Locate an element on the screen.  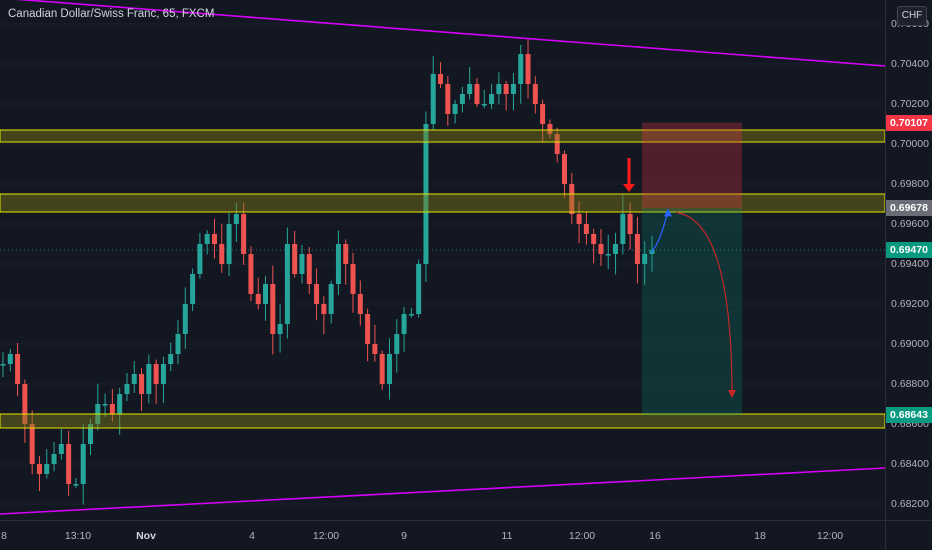
currency-button: CHF is located at coordinates (912, 16).